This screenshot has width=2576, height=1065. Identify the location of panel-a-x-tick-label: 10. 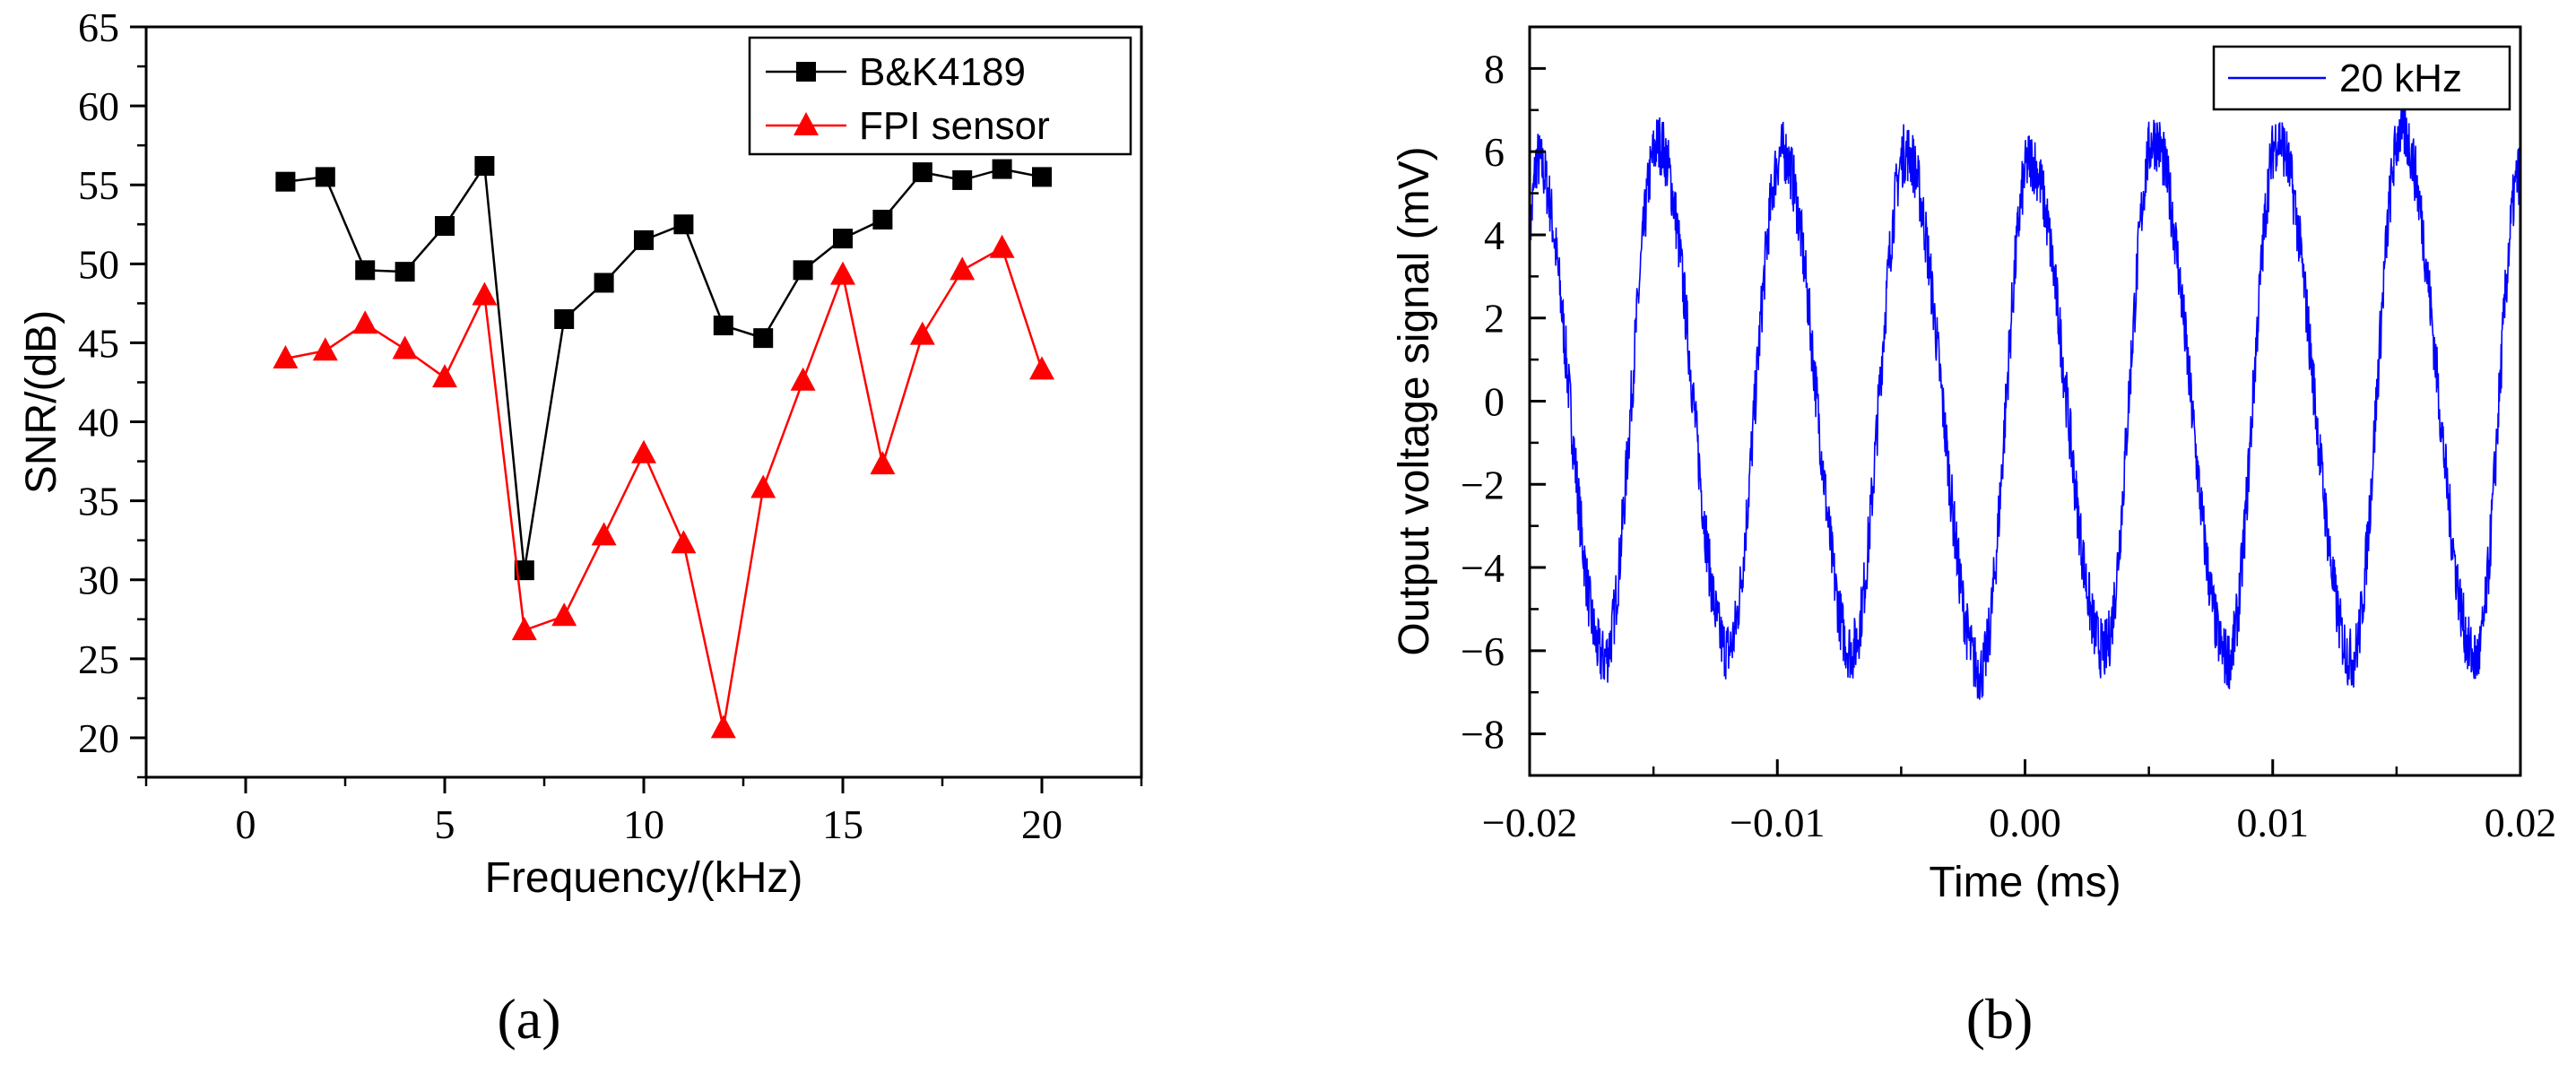
(643, 824).